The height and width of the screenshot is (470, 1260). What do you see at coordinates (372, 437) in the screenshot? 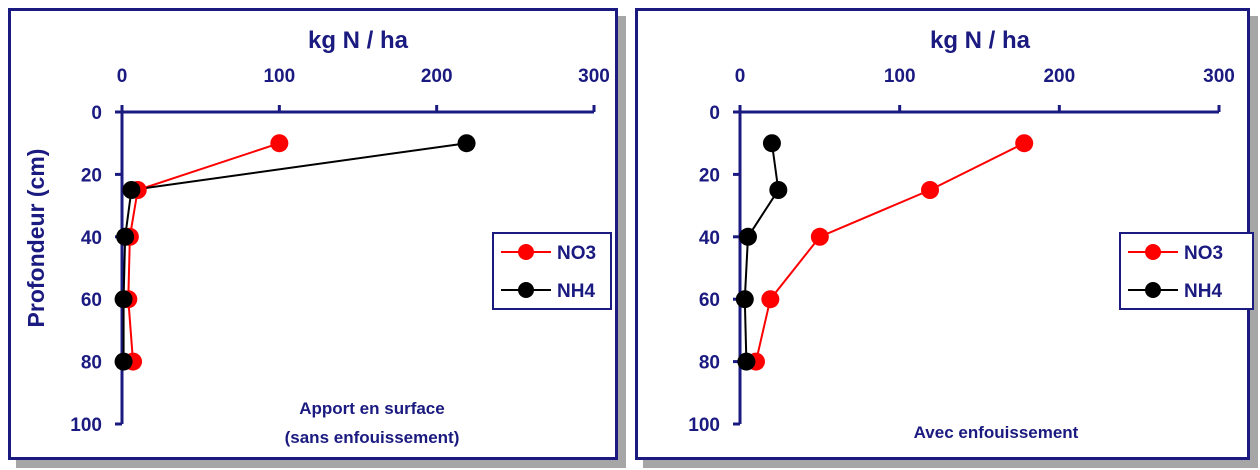
I see `chart-annotation: (sans enfouissement)` at bounding box center [372, 437].